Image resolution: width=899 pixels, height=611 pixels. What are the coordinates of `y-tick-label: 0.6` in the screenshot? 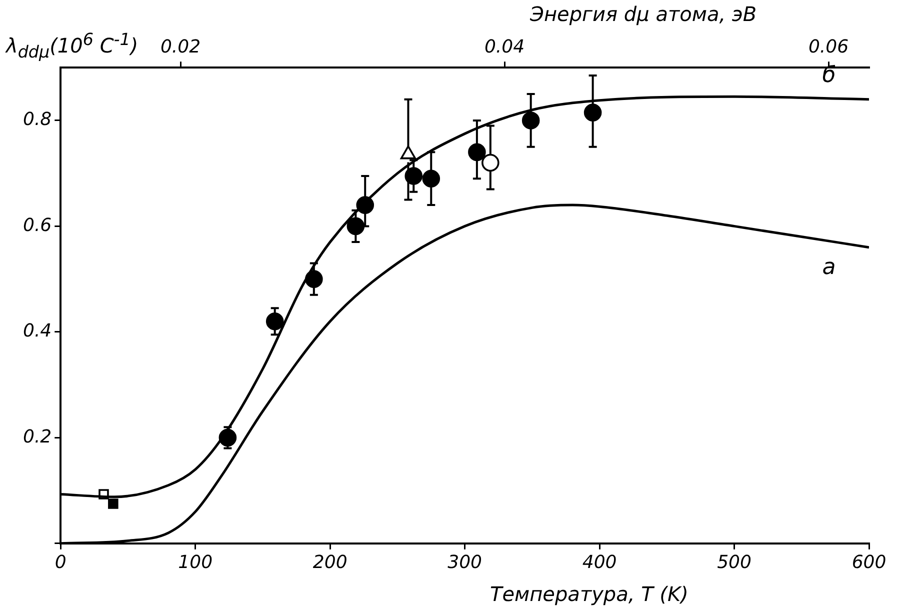 It's located at (37, 225).